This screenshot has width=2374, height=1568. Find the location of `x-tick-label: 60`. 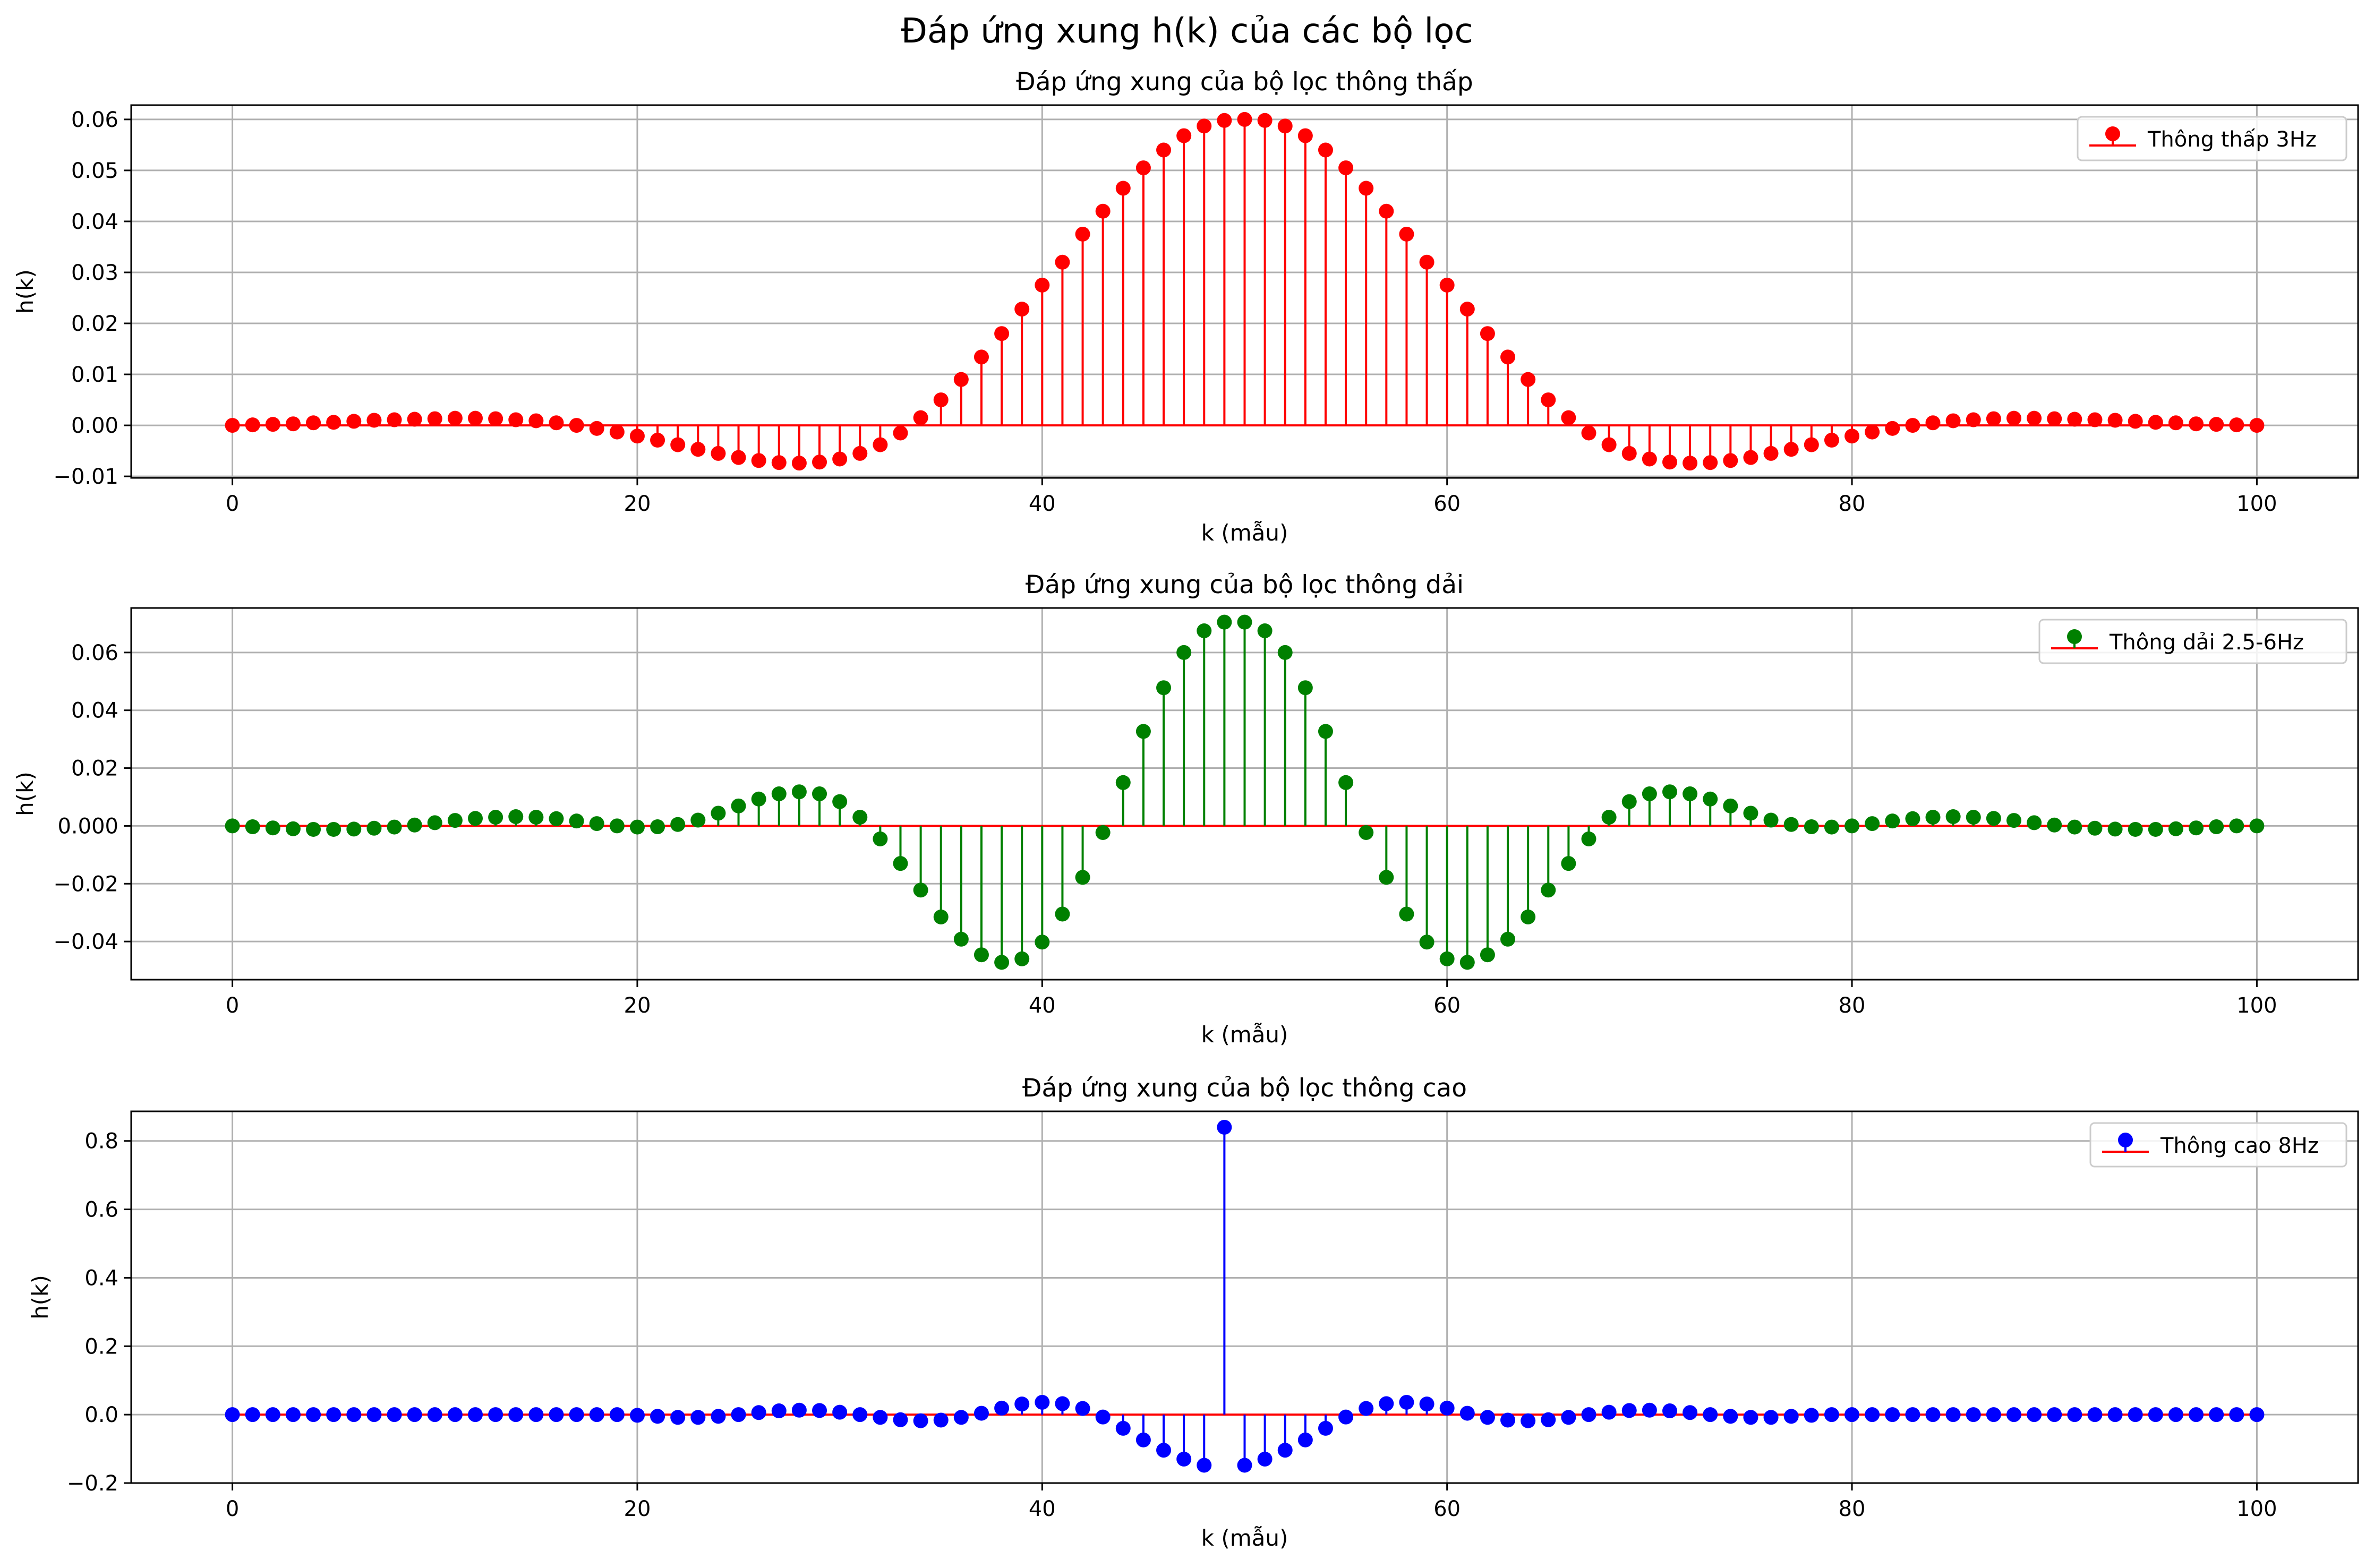

x-tick-label: 60 is located at coordinates (1447, 1005).